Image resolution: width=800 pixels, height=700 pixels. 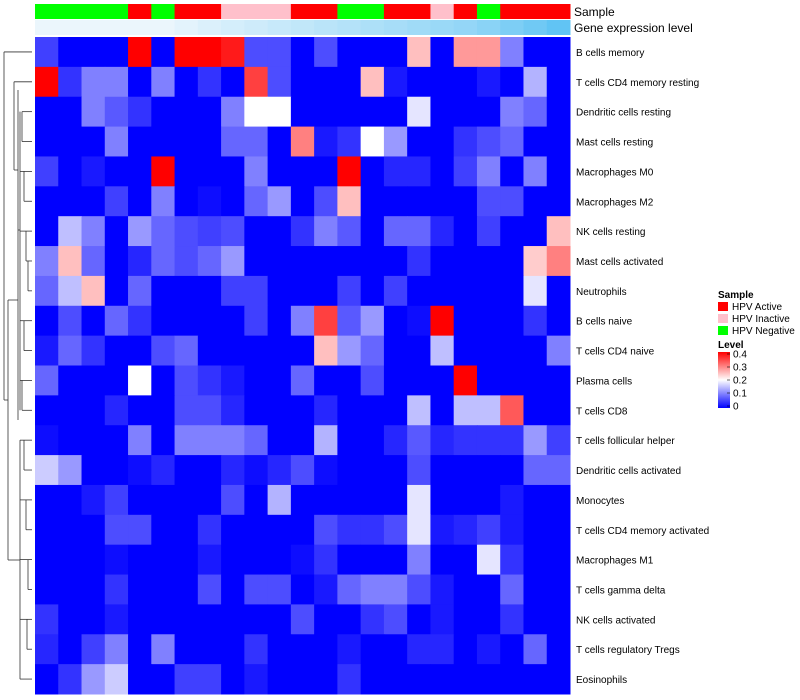 I want to click on row-label: T cells CD8, so click(x=602, y=411).